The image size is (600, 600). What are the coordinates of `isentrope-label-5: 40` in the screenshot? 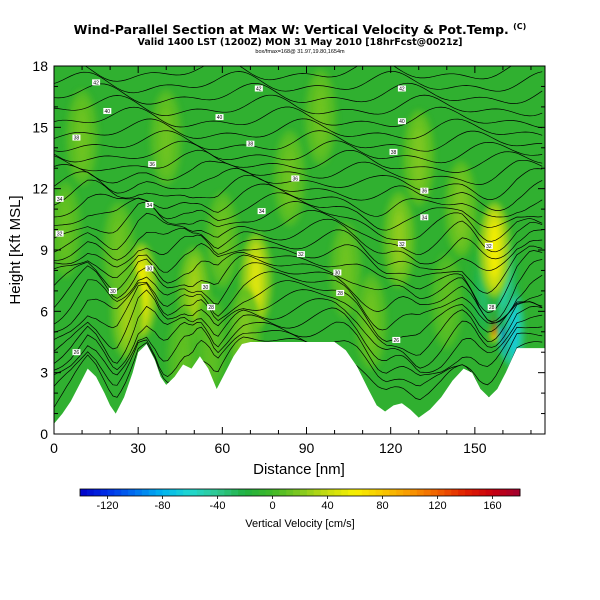 It's located at (401, 121).